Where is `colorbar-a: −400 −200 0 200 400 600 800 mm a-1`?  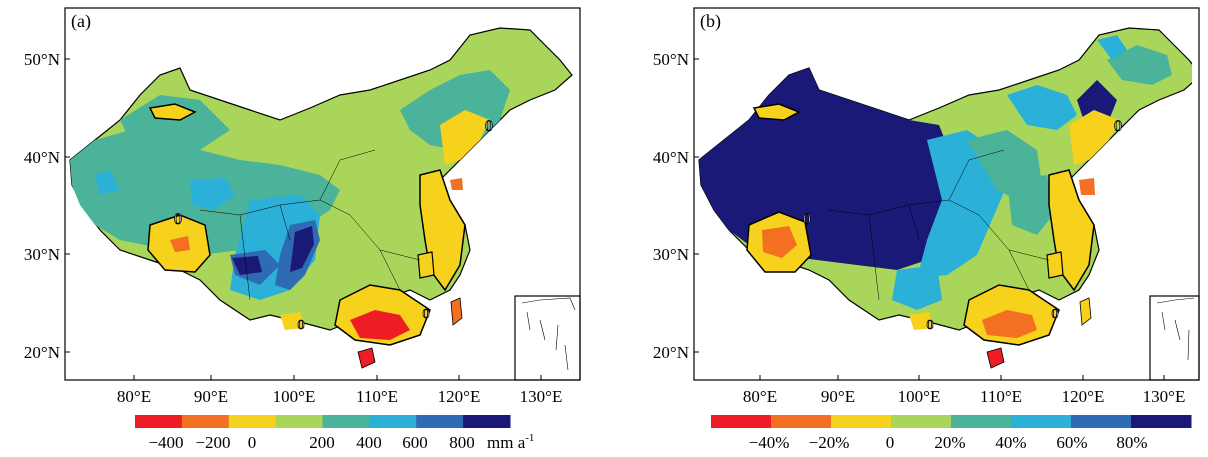 colorbar-a: −400 −200 0 200 400 600 800 mm a-1 is located at coordinates (334, 433).